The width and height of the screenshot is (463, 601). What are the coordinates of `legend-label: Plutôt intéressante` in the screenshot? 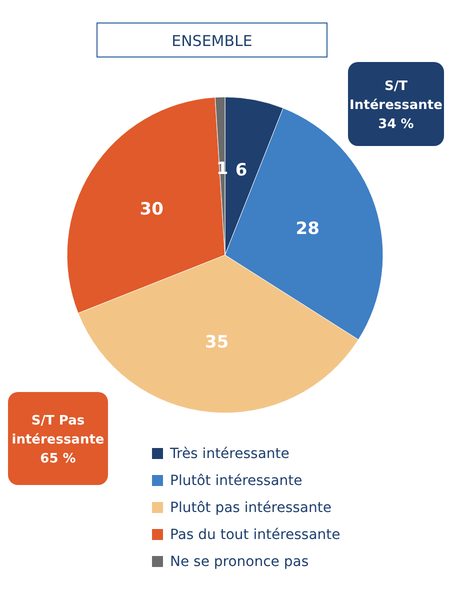 It's located at (236, 481).